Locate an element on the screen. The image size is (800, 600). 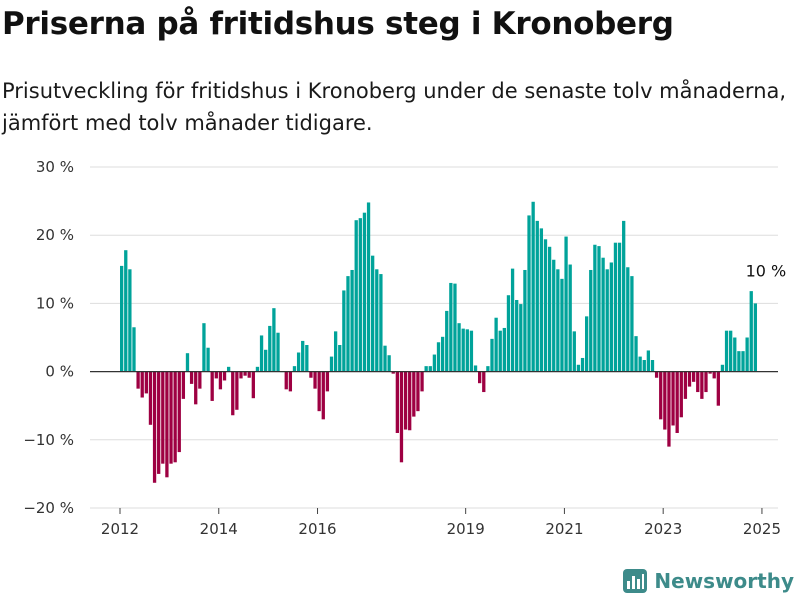
y-tick-label: 0 % is located at coordinates (59, 372).